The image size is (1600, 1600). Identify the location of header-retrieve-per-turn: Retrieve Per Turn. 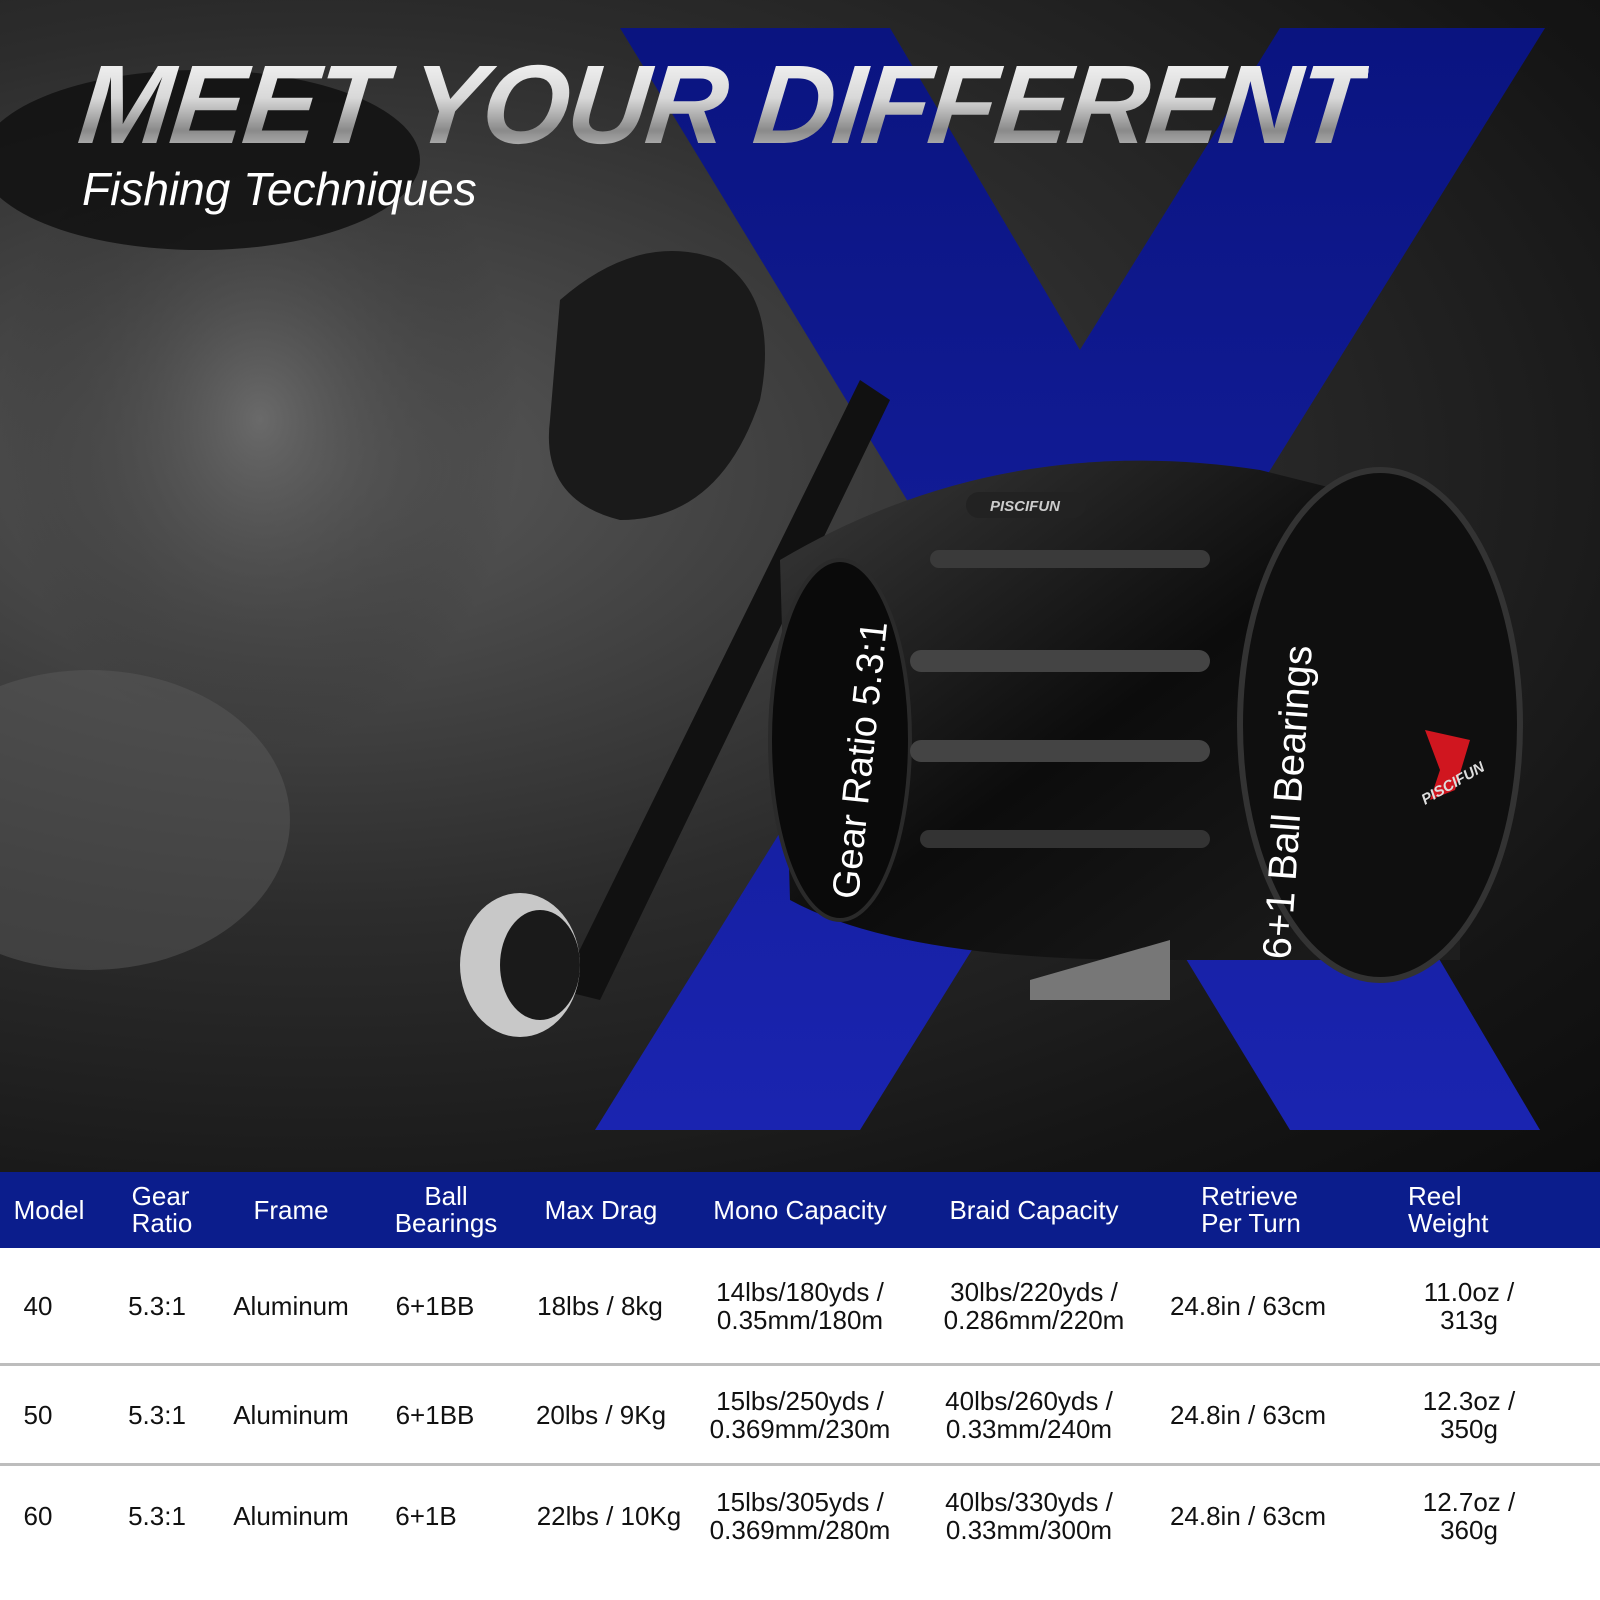
(1251, 1209).